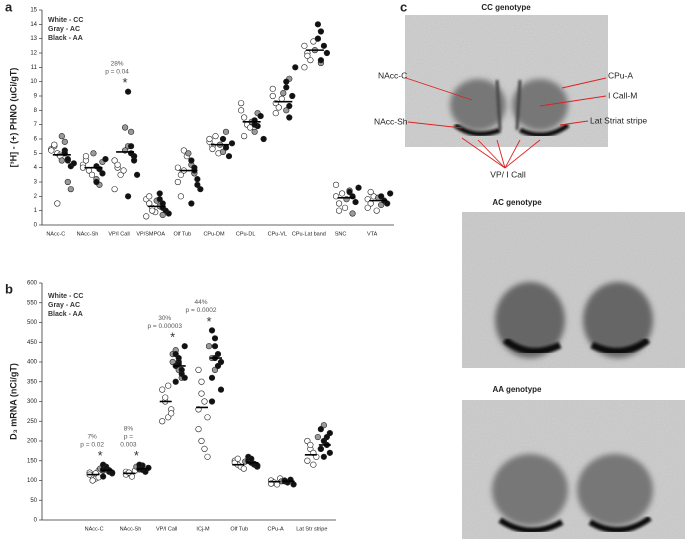 This screenshot has width=685, height=539. I want to click on panel-label: b, so click(9, 288).